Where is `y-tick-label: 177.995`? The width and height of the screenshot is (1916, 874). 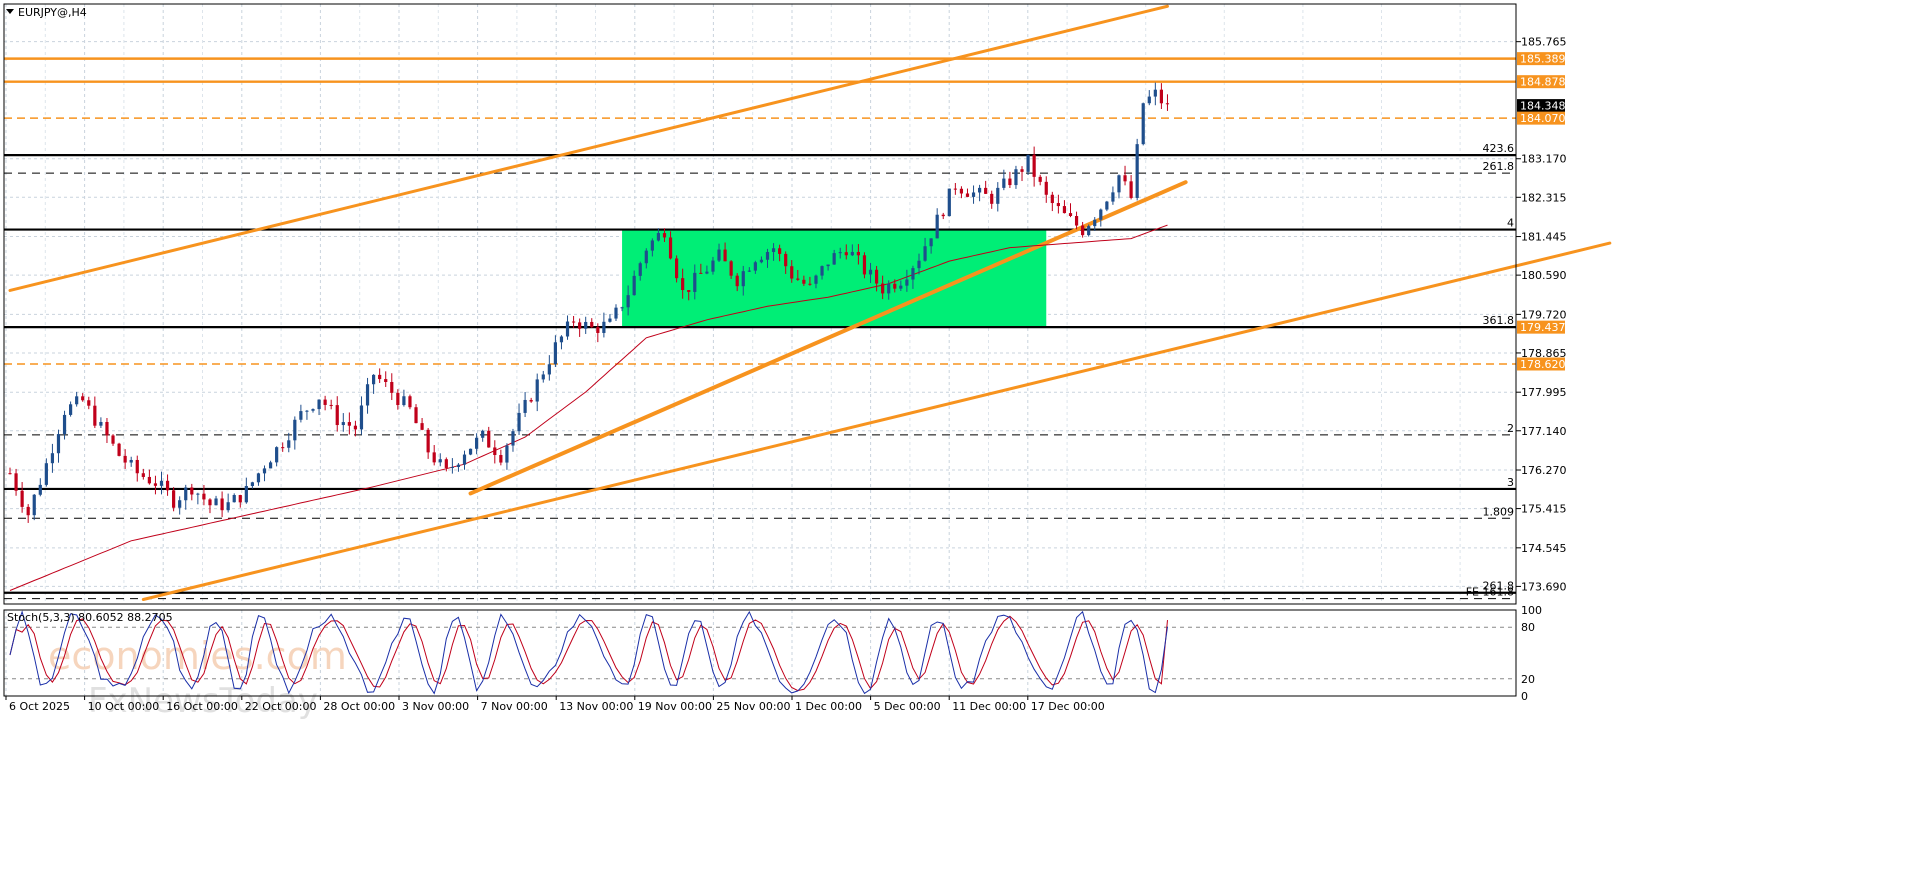 y-tick-label: 177.995 is located at coordinates (1544, 392).